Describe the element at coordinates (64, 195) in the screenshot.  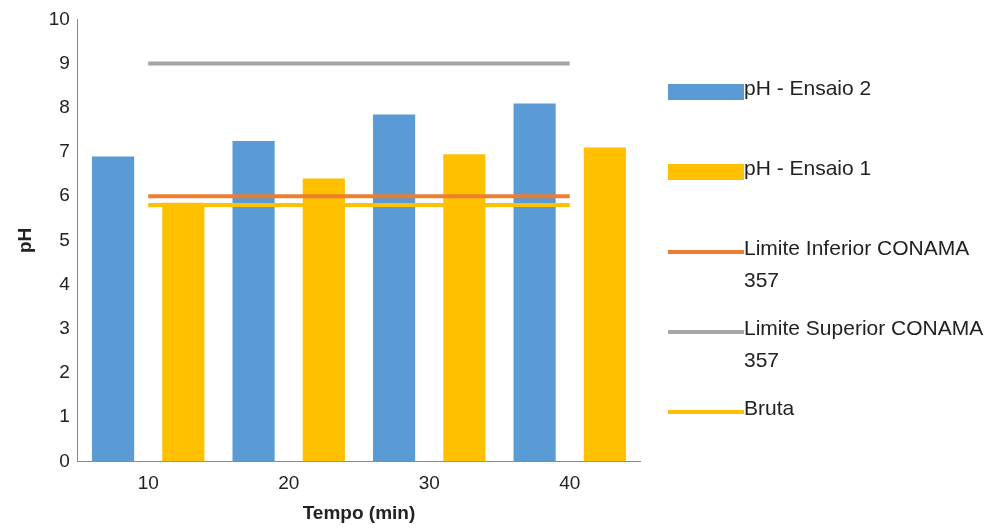
I see `y-tick-label: 6` at that location.